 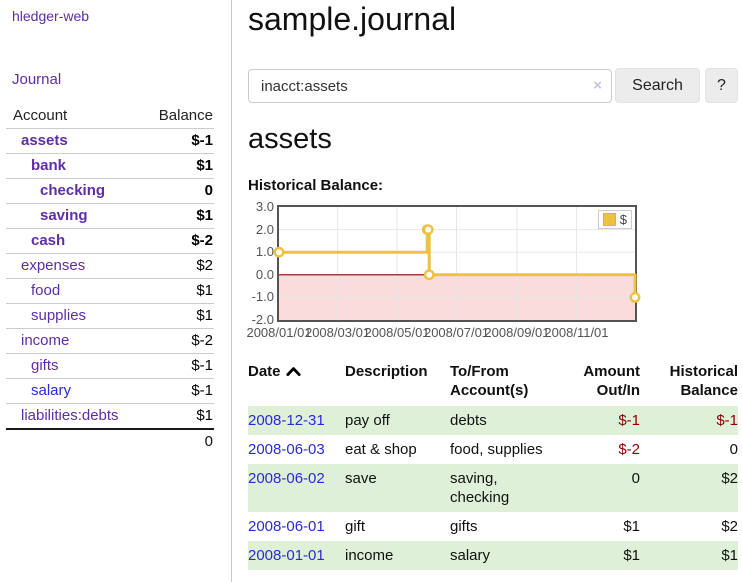 I want to click on register-header-amount: Amount Out/In, so click(x=611, y=381).